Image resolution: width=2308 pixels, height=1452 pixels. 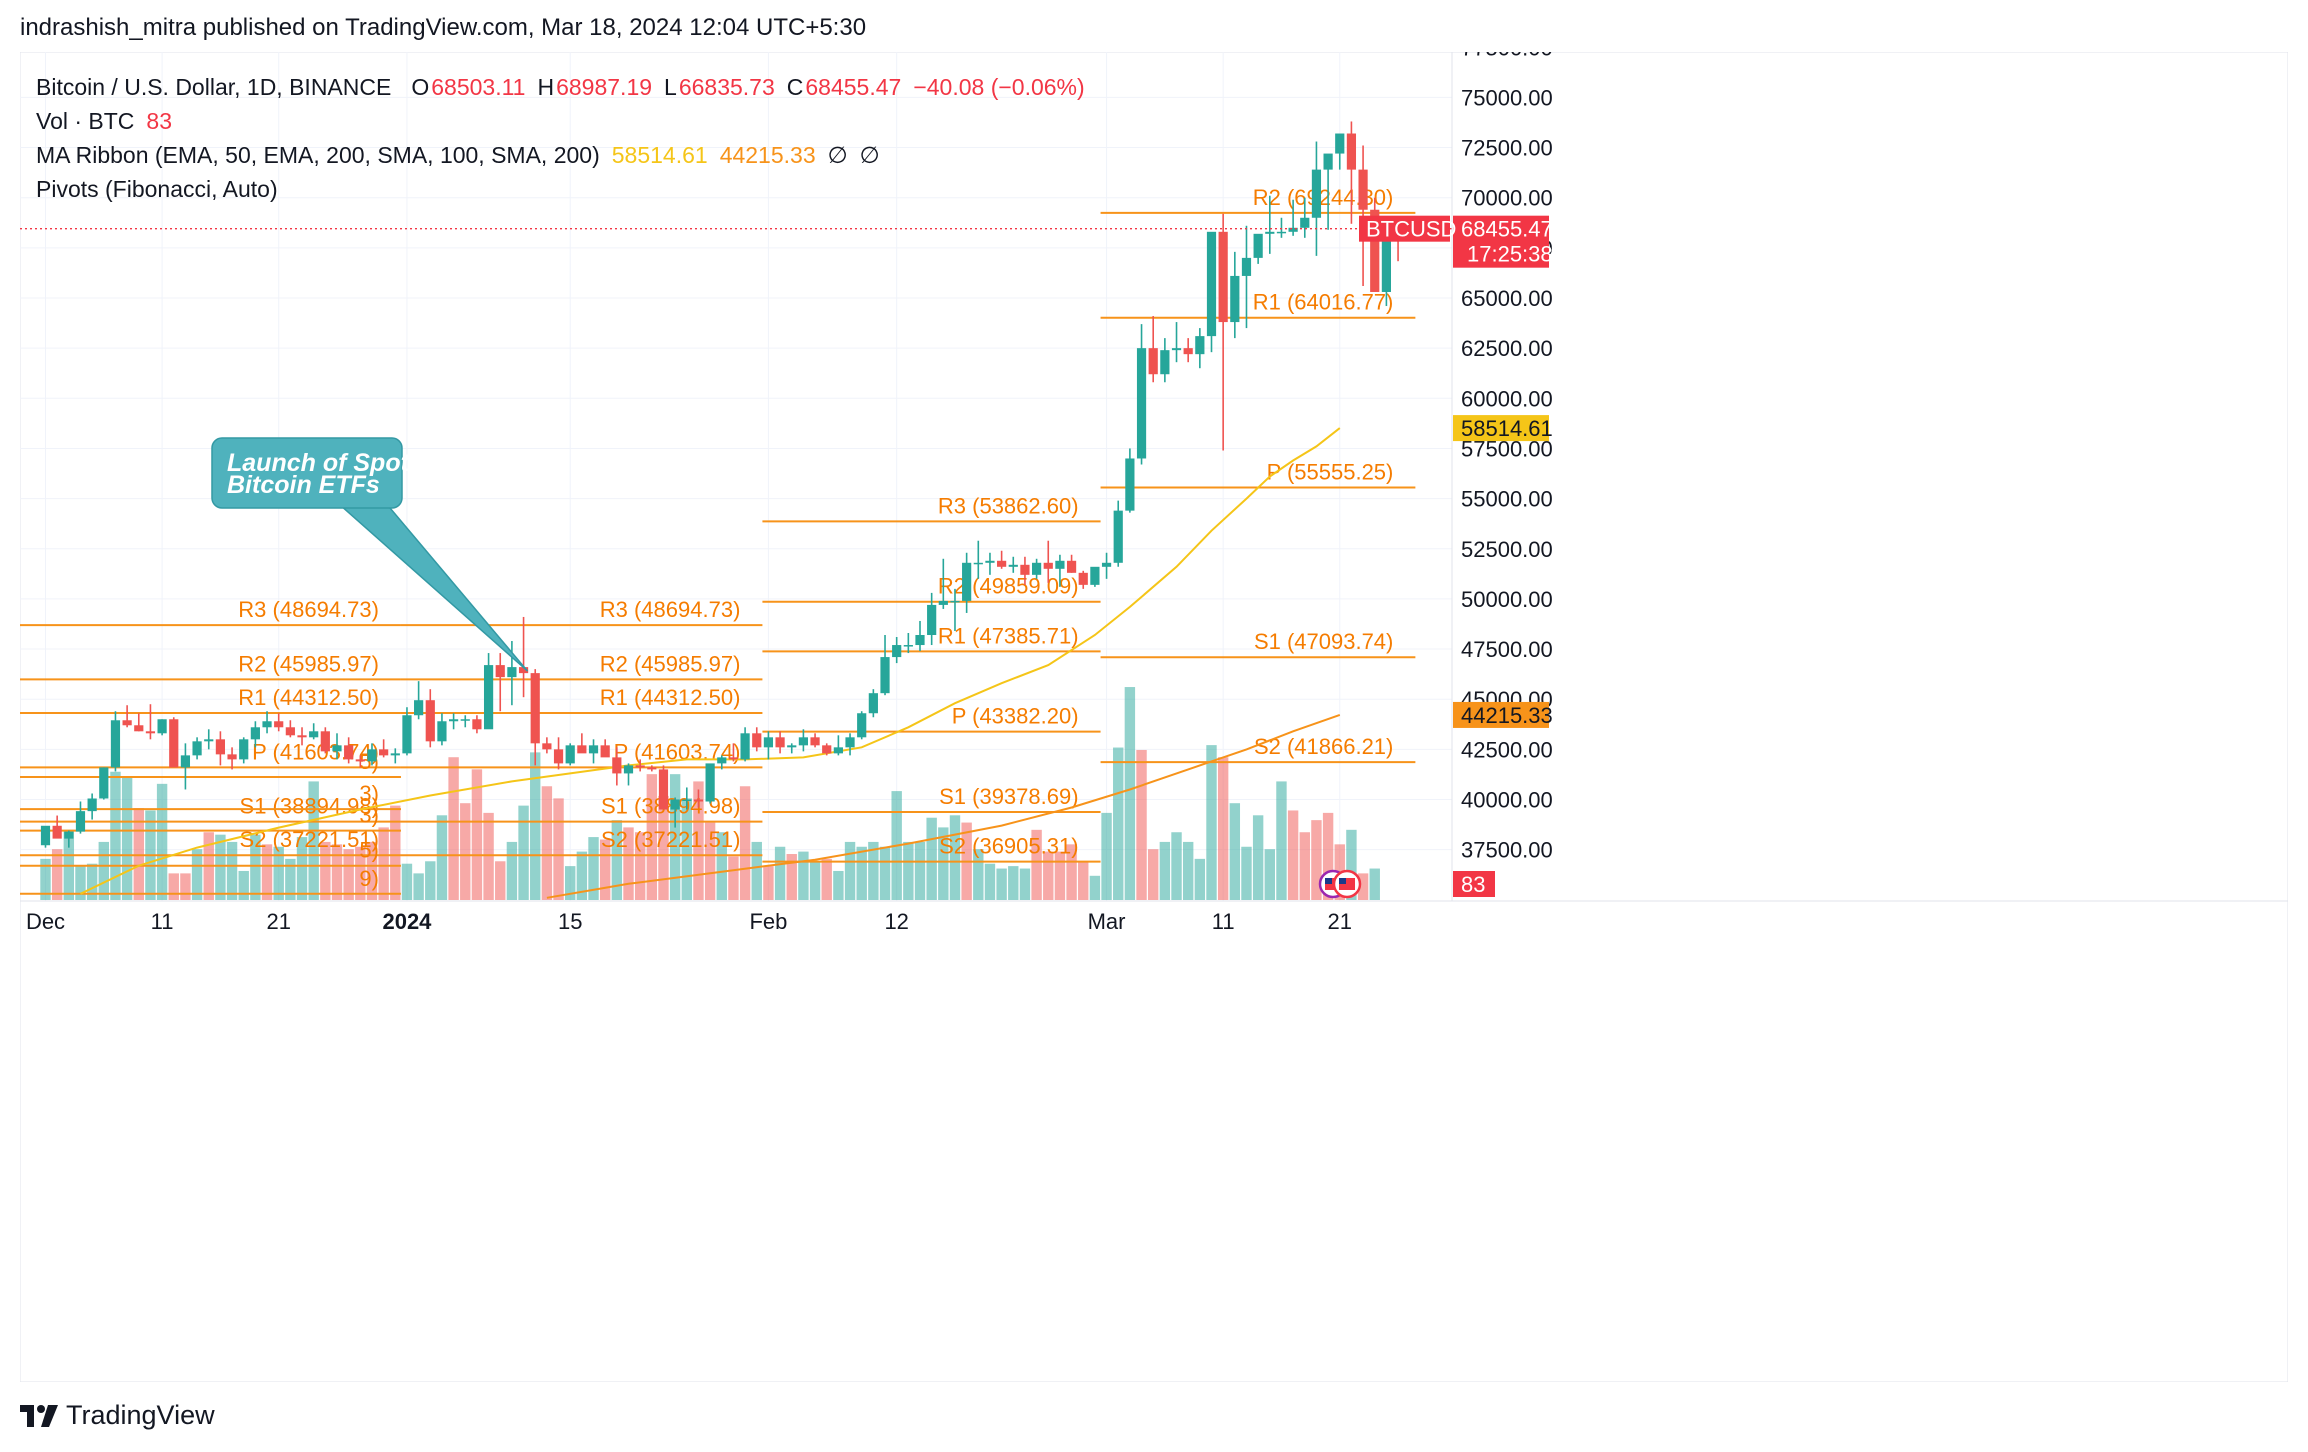 I want to click on time-axis: Dec 11 21 2024 15 Feb 12 Mar 11 21, so click(x=1154, y=917).